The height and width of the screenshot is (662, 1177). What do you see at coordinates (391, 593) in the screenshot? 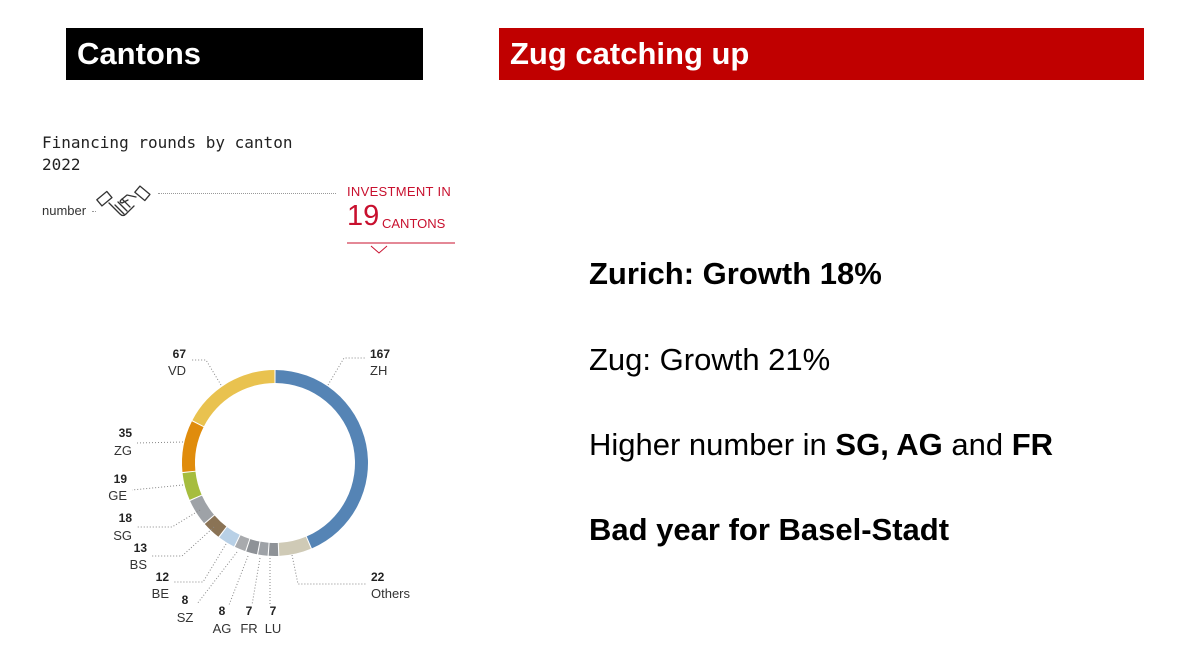
I see `data-label-name-others: Others` at bounding box center [391, 593].